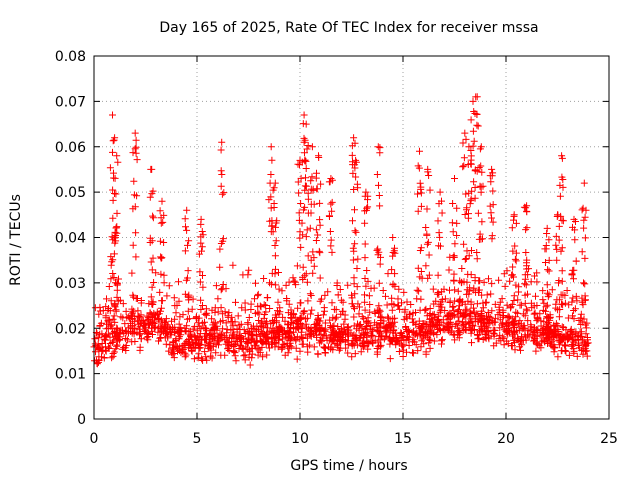  What do you see at coordinates (70, 375) in the screenshot?
I see `y-tick-label: 0.01` at bounding box center [70, 375].